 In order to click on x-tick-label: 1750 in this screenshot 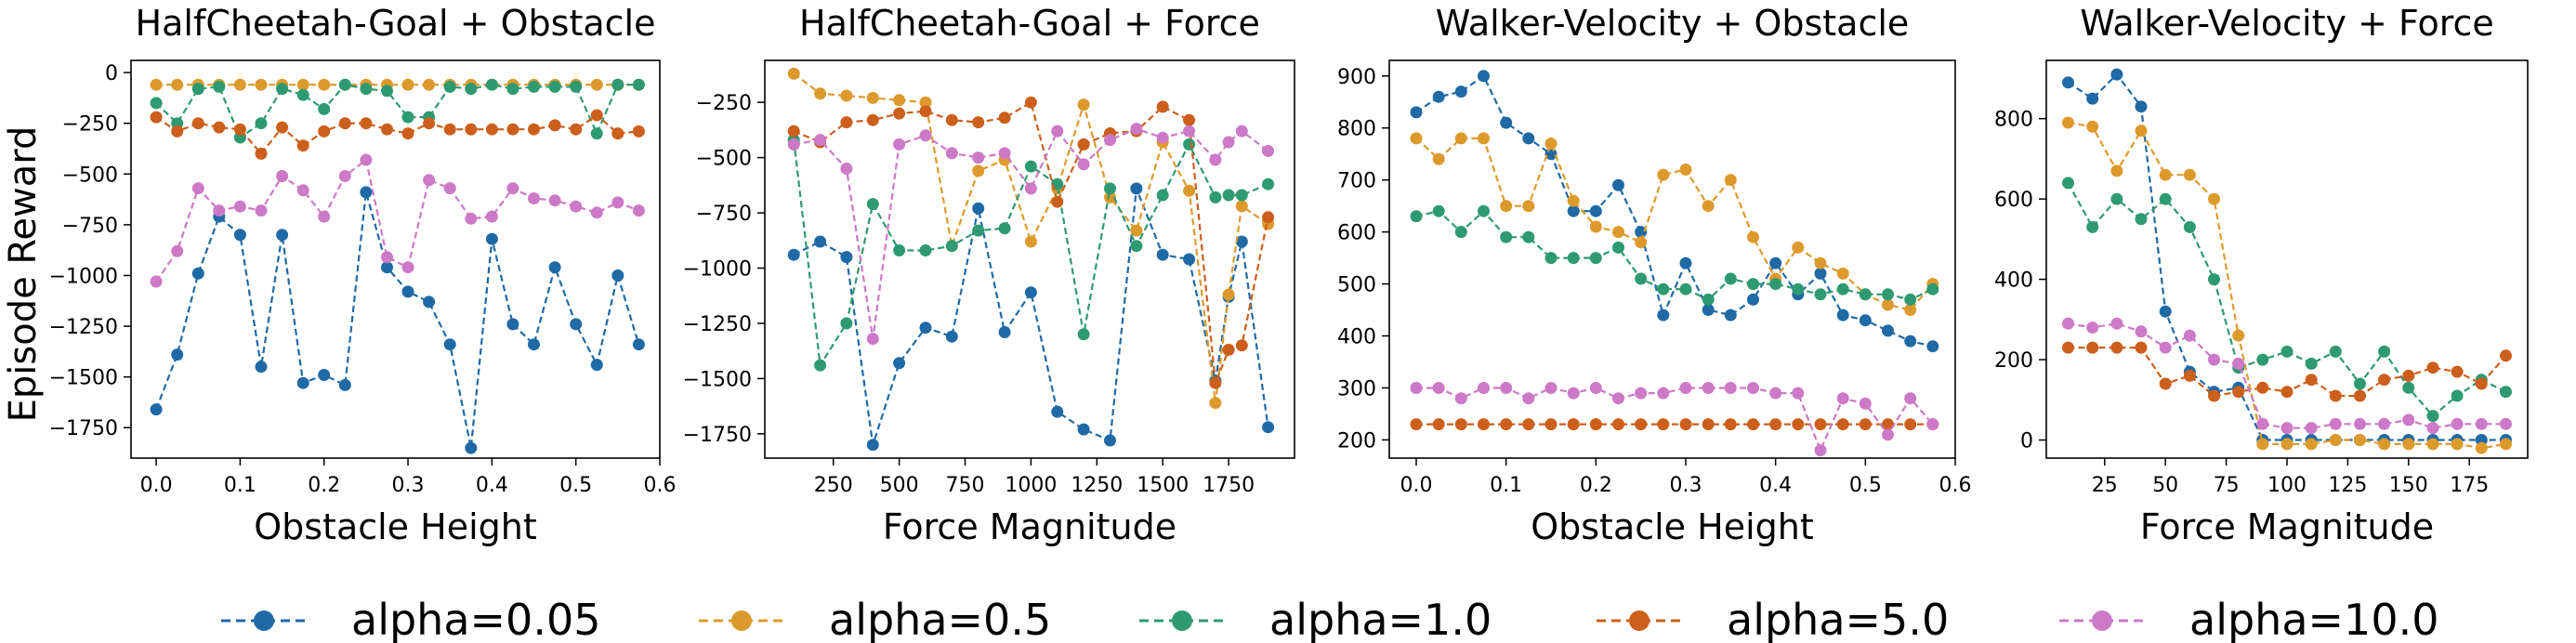, I will do `click(1229, 485)`.